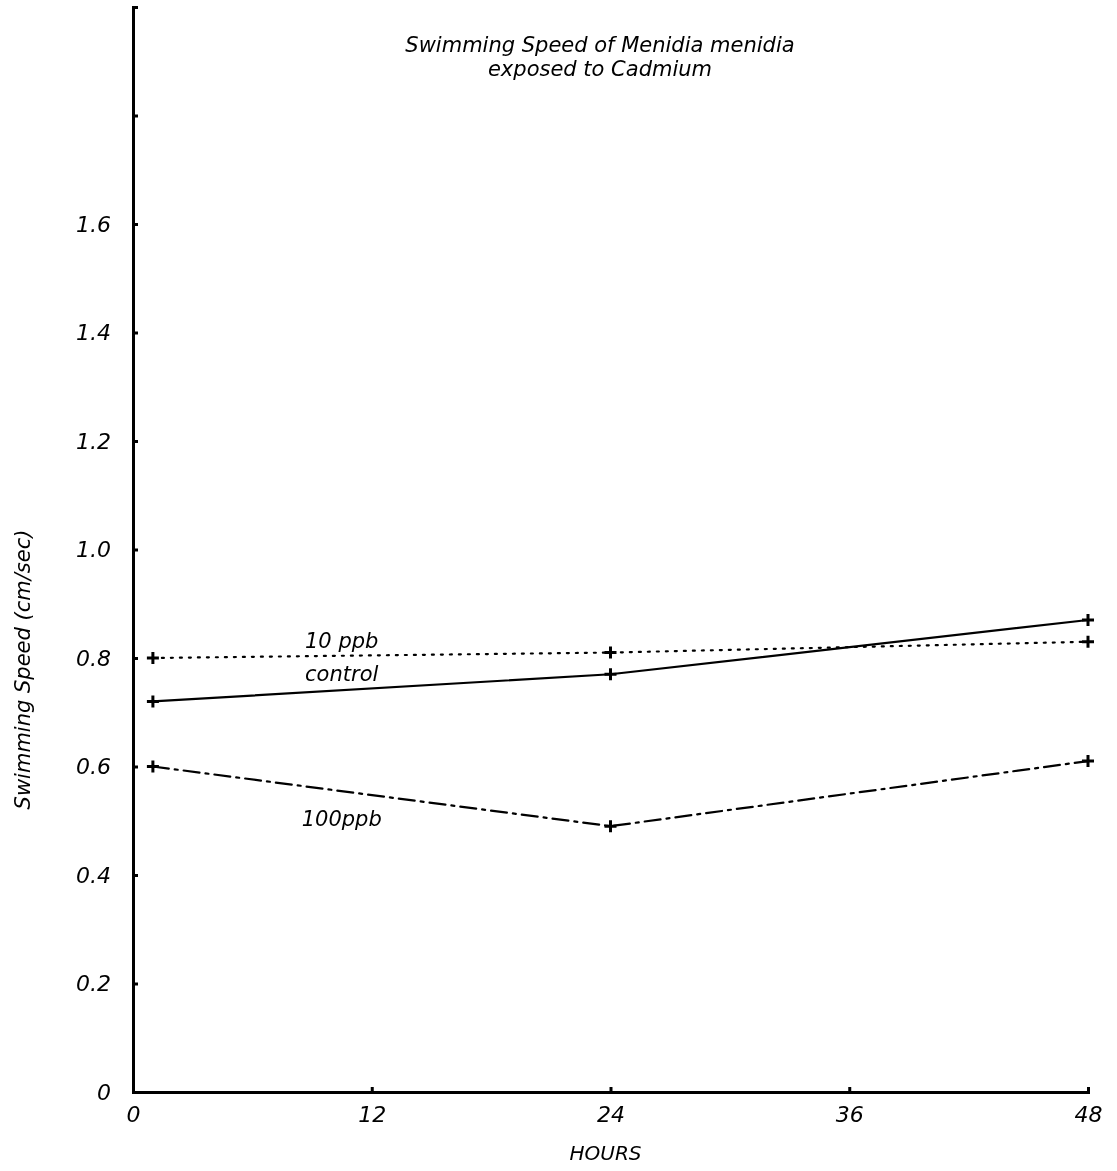 The width and height of the screenshot is (1117, 1171). I want to click on y-tick-label: 1.2, so click(93, 441).